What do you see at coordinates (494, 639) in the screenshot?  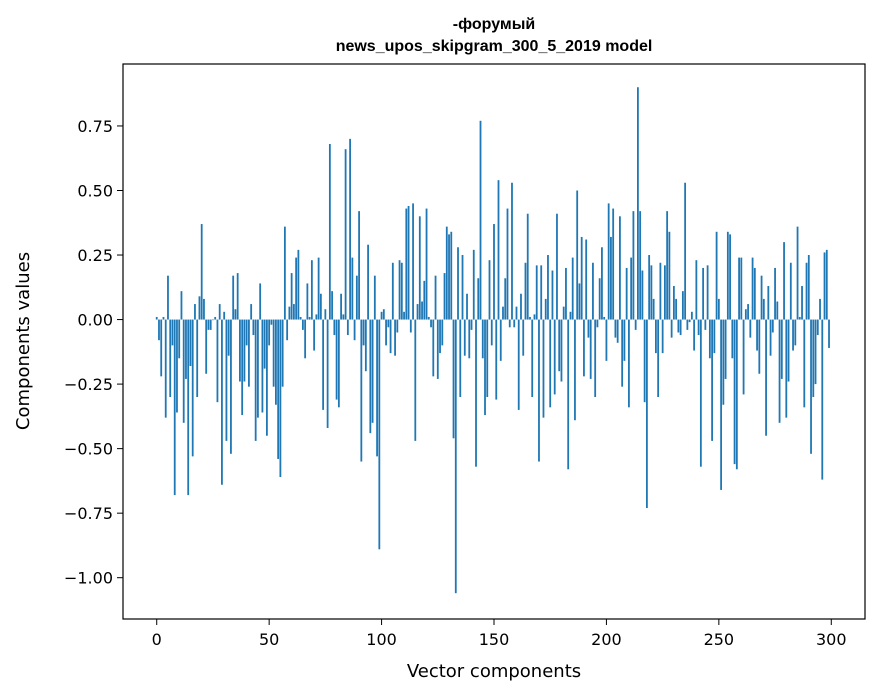 I see `x-tick-label: 150` at bounding box center [494, 639].